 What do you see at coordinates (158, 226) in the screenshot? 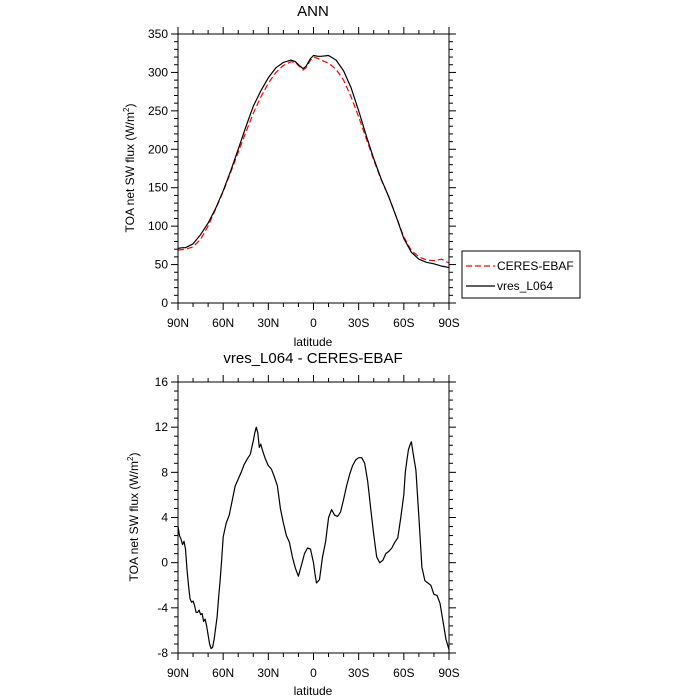
I see `y-tick-label: 100` at bounding box center [158, 226].